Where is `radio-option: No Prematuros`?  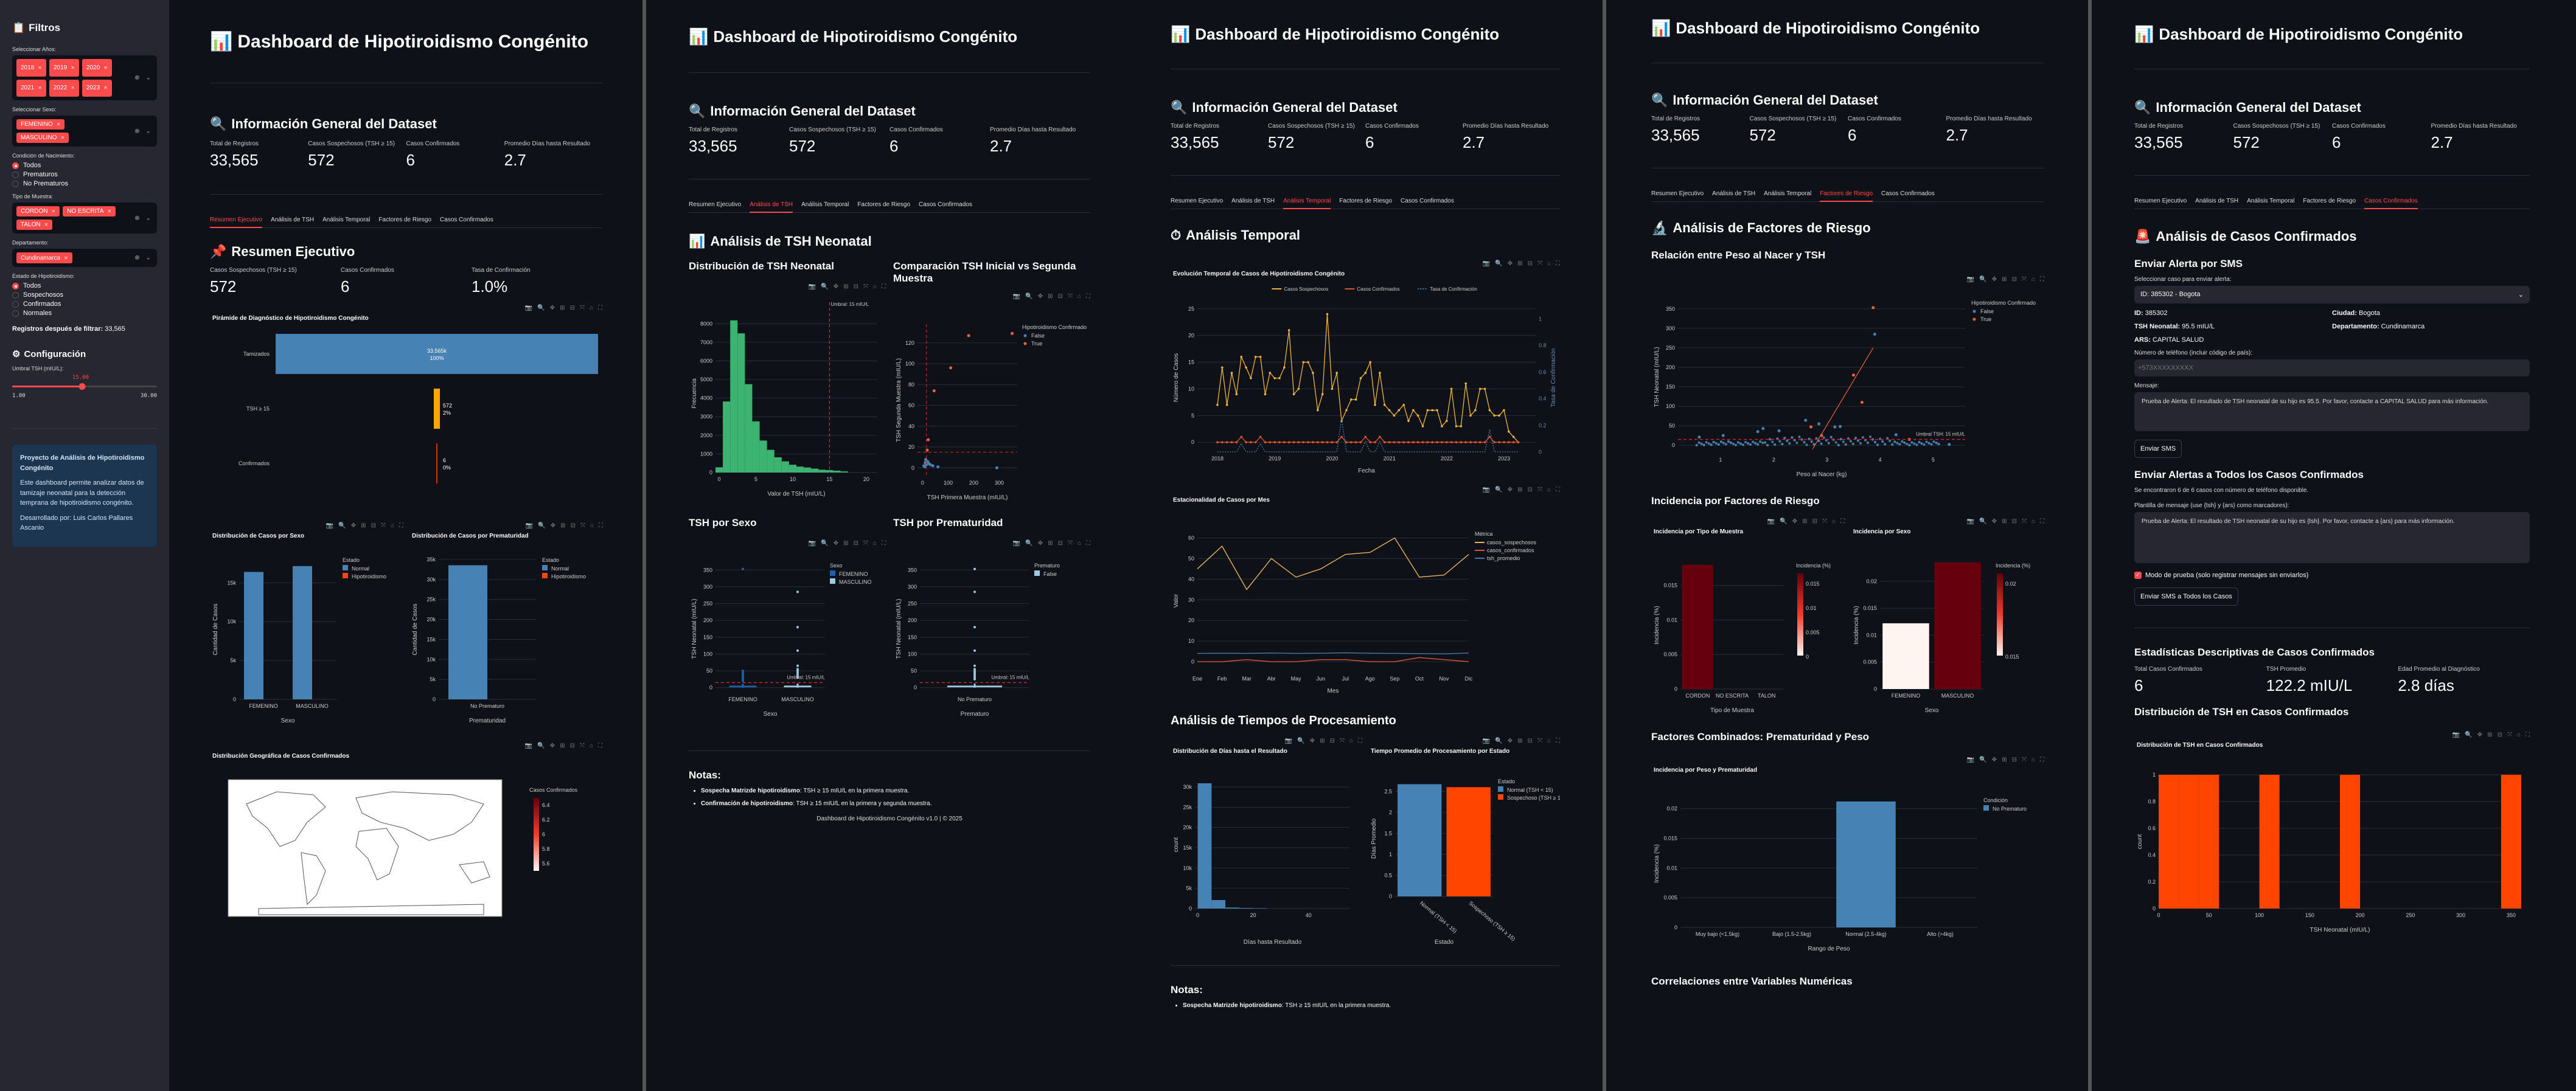
radio-option: No Prematuros is located at coordinates (84, 183).